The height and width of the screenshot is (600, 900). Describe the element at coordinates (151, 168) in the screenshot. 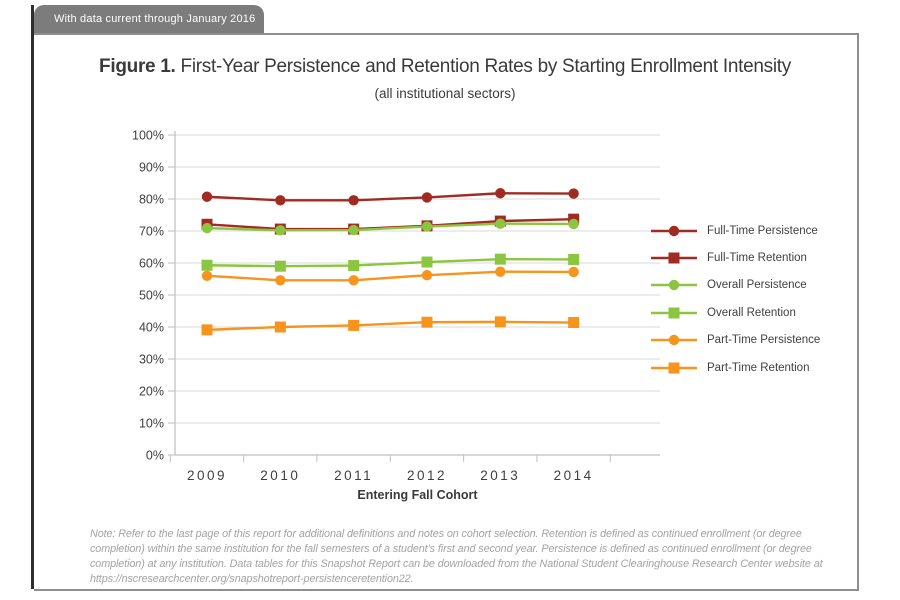

I see `y-tick-label: 90%` at that location.